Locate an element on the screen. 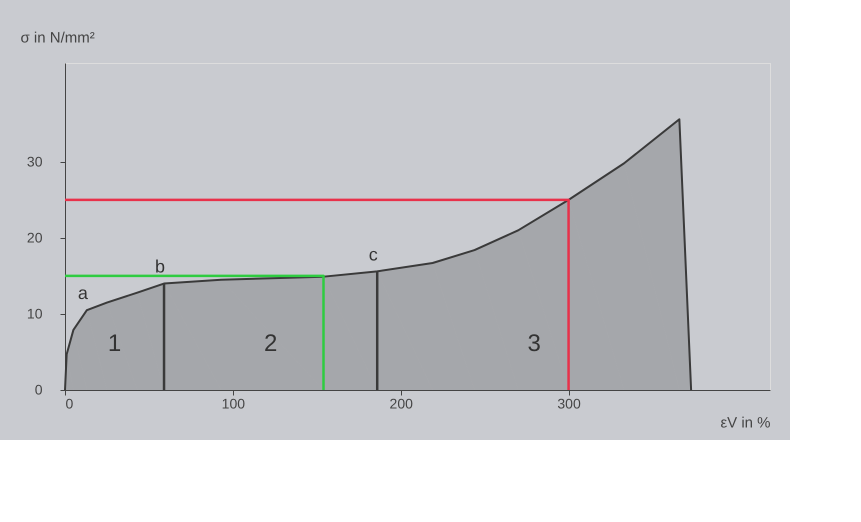  x-tick-label: 300 is located at coordinates (569, 404).